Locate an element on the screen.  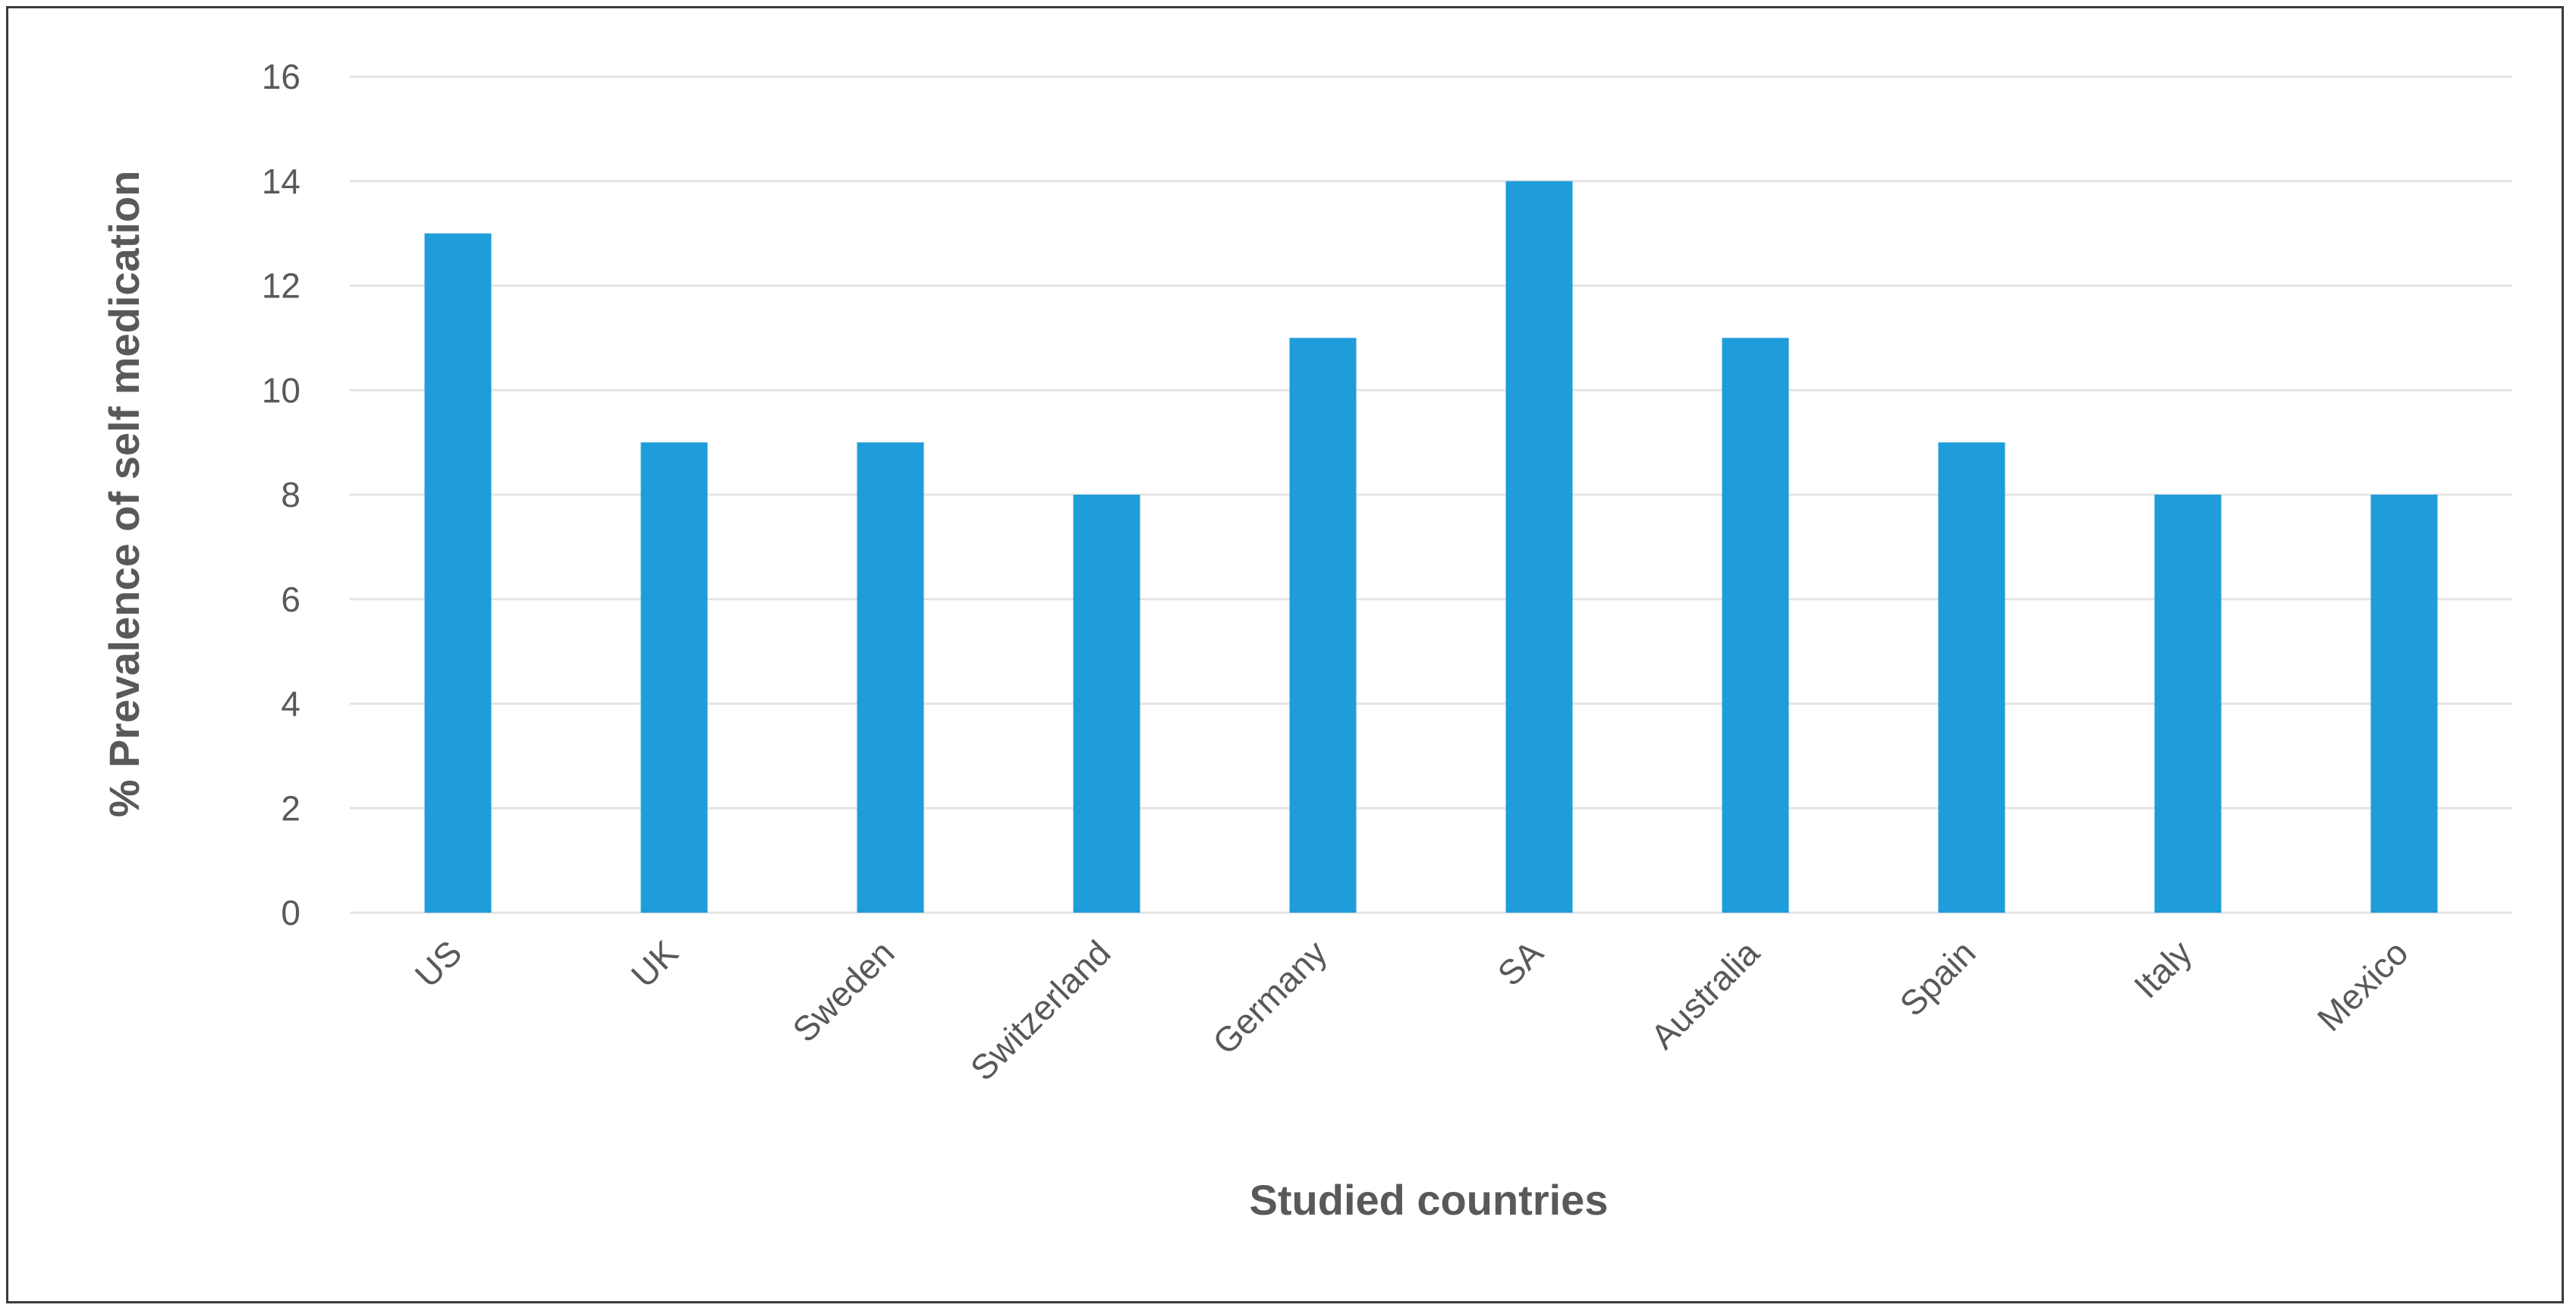
bar-switzerland is located at coordinates (1106, 704).